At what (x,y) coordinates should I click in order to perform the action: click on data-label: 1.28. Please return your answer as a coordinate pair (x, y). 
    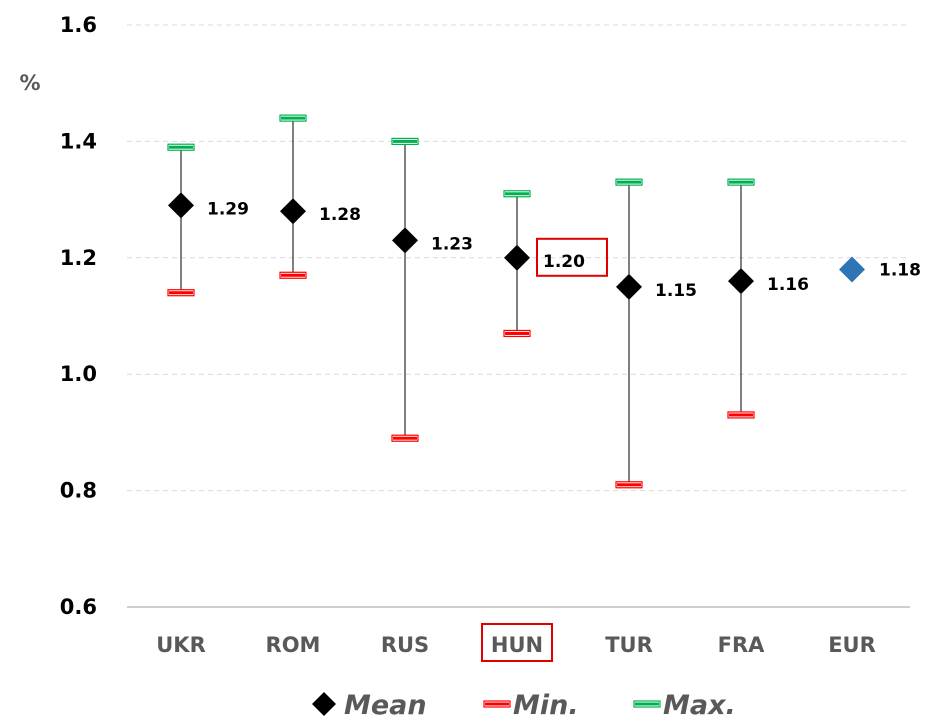
    Looking at the image, I should click on (340, 215).